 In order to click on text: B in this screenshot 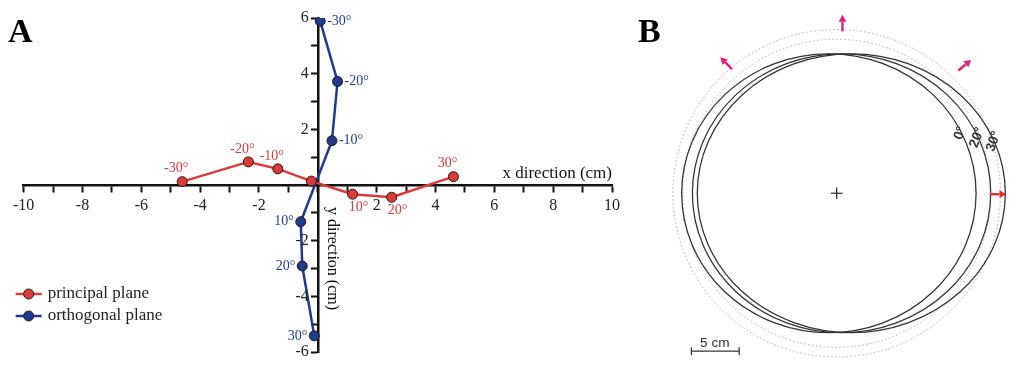, I will do `click(649, 31)`.